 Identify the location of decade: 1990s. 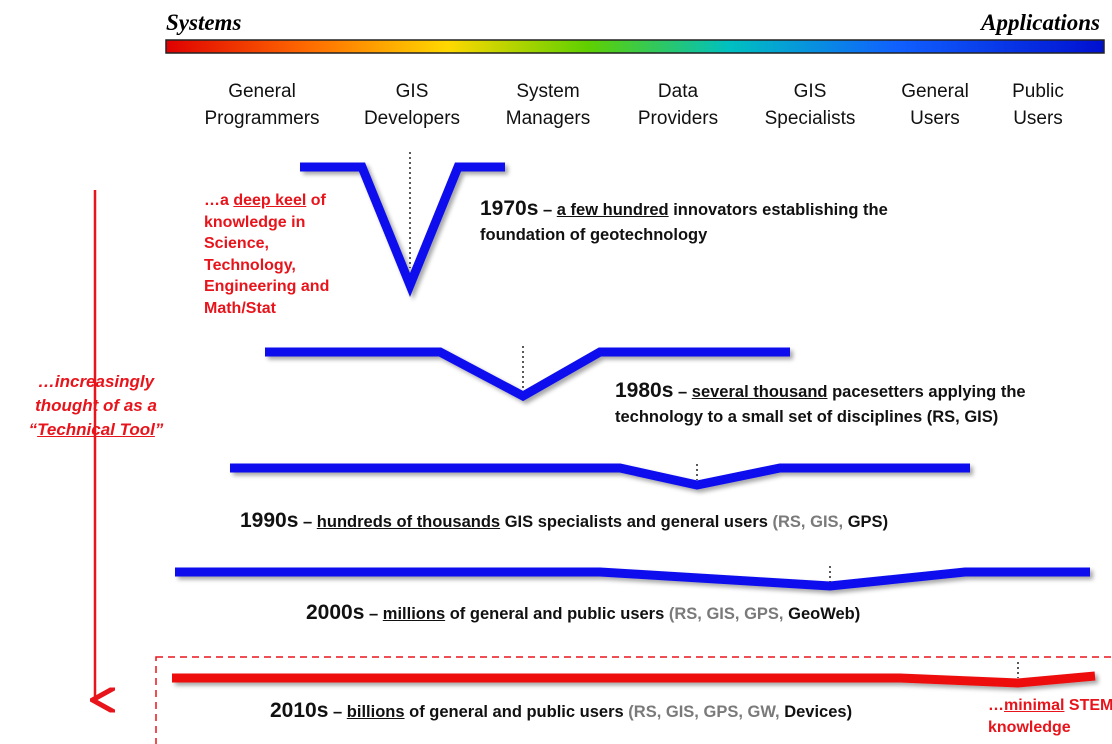
(269, 520).